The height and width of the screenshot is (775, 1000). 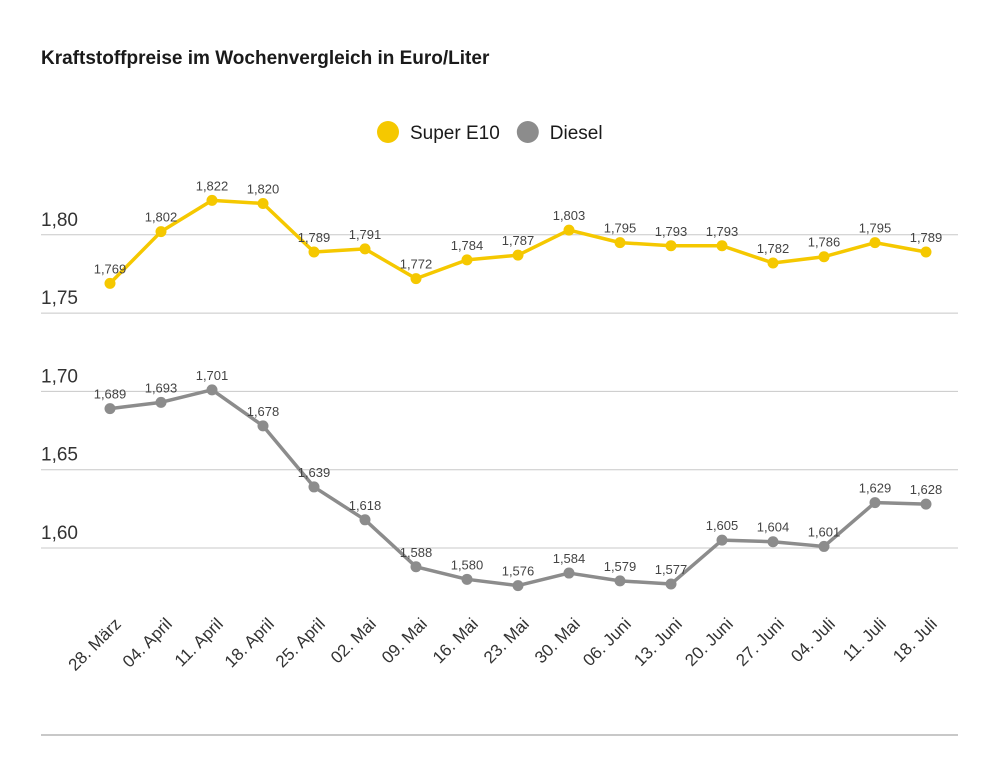 What do you see at coordinates (263, 411) in the screenshot?
I see `data-label: 1,678` at bounding box center [263, 411].